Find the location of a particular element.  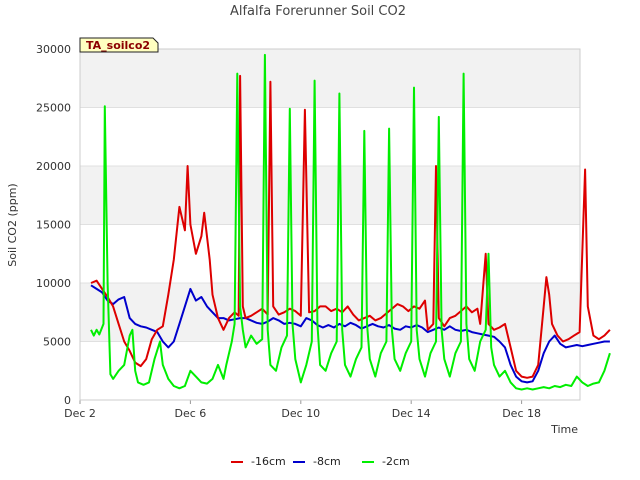

legend: -16cm -8cm -2cm is located at coordinates (320, 461).